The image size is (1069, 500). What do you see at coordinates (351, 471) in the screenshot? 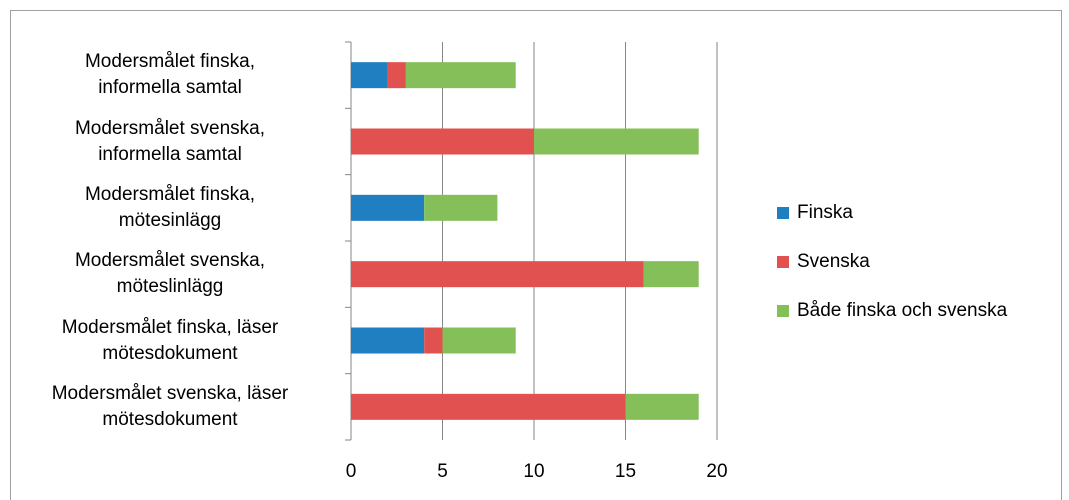
I see `x-tick-label: 0` at bounding box center [351, 471].